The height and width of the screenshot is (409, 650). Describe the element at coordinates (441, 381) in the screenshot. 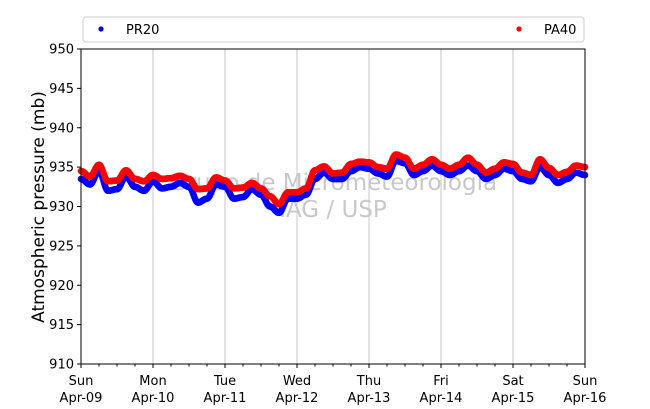

I see `x-tick-label-day: Fri` at that location.